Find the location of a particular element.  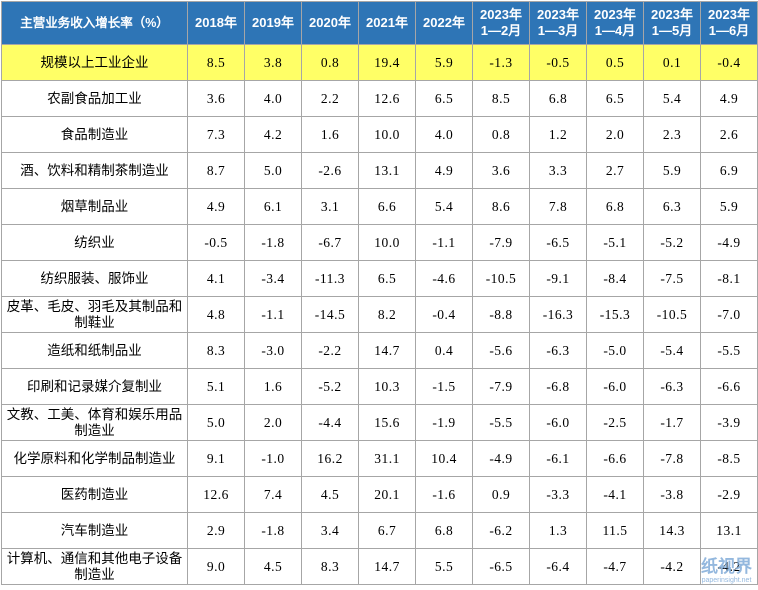

cell: -2.5 is located at coordinates (615, 422).